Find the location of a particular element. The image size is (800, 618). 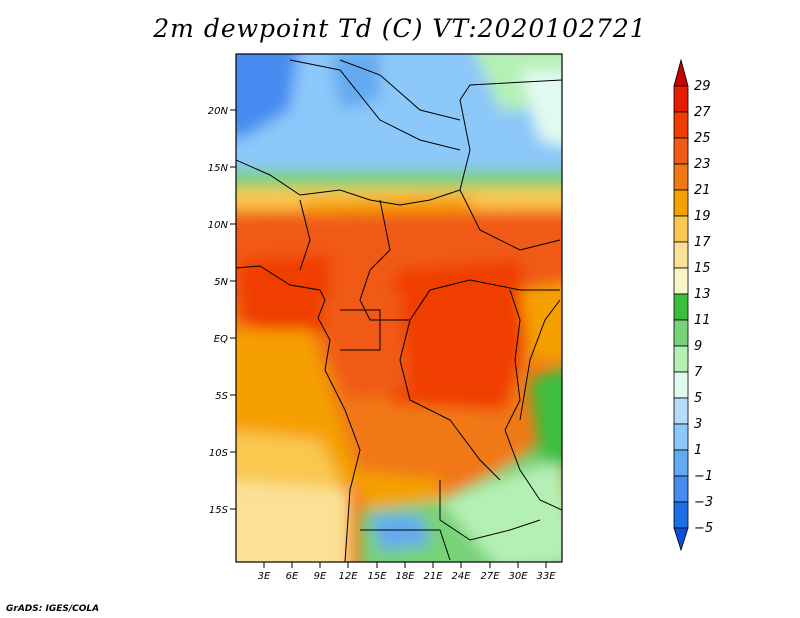

lon-label: 6E is located at coordinates (292, 576).